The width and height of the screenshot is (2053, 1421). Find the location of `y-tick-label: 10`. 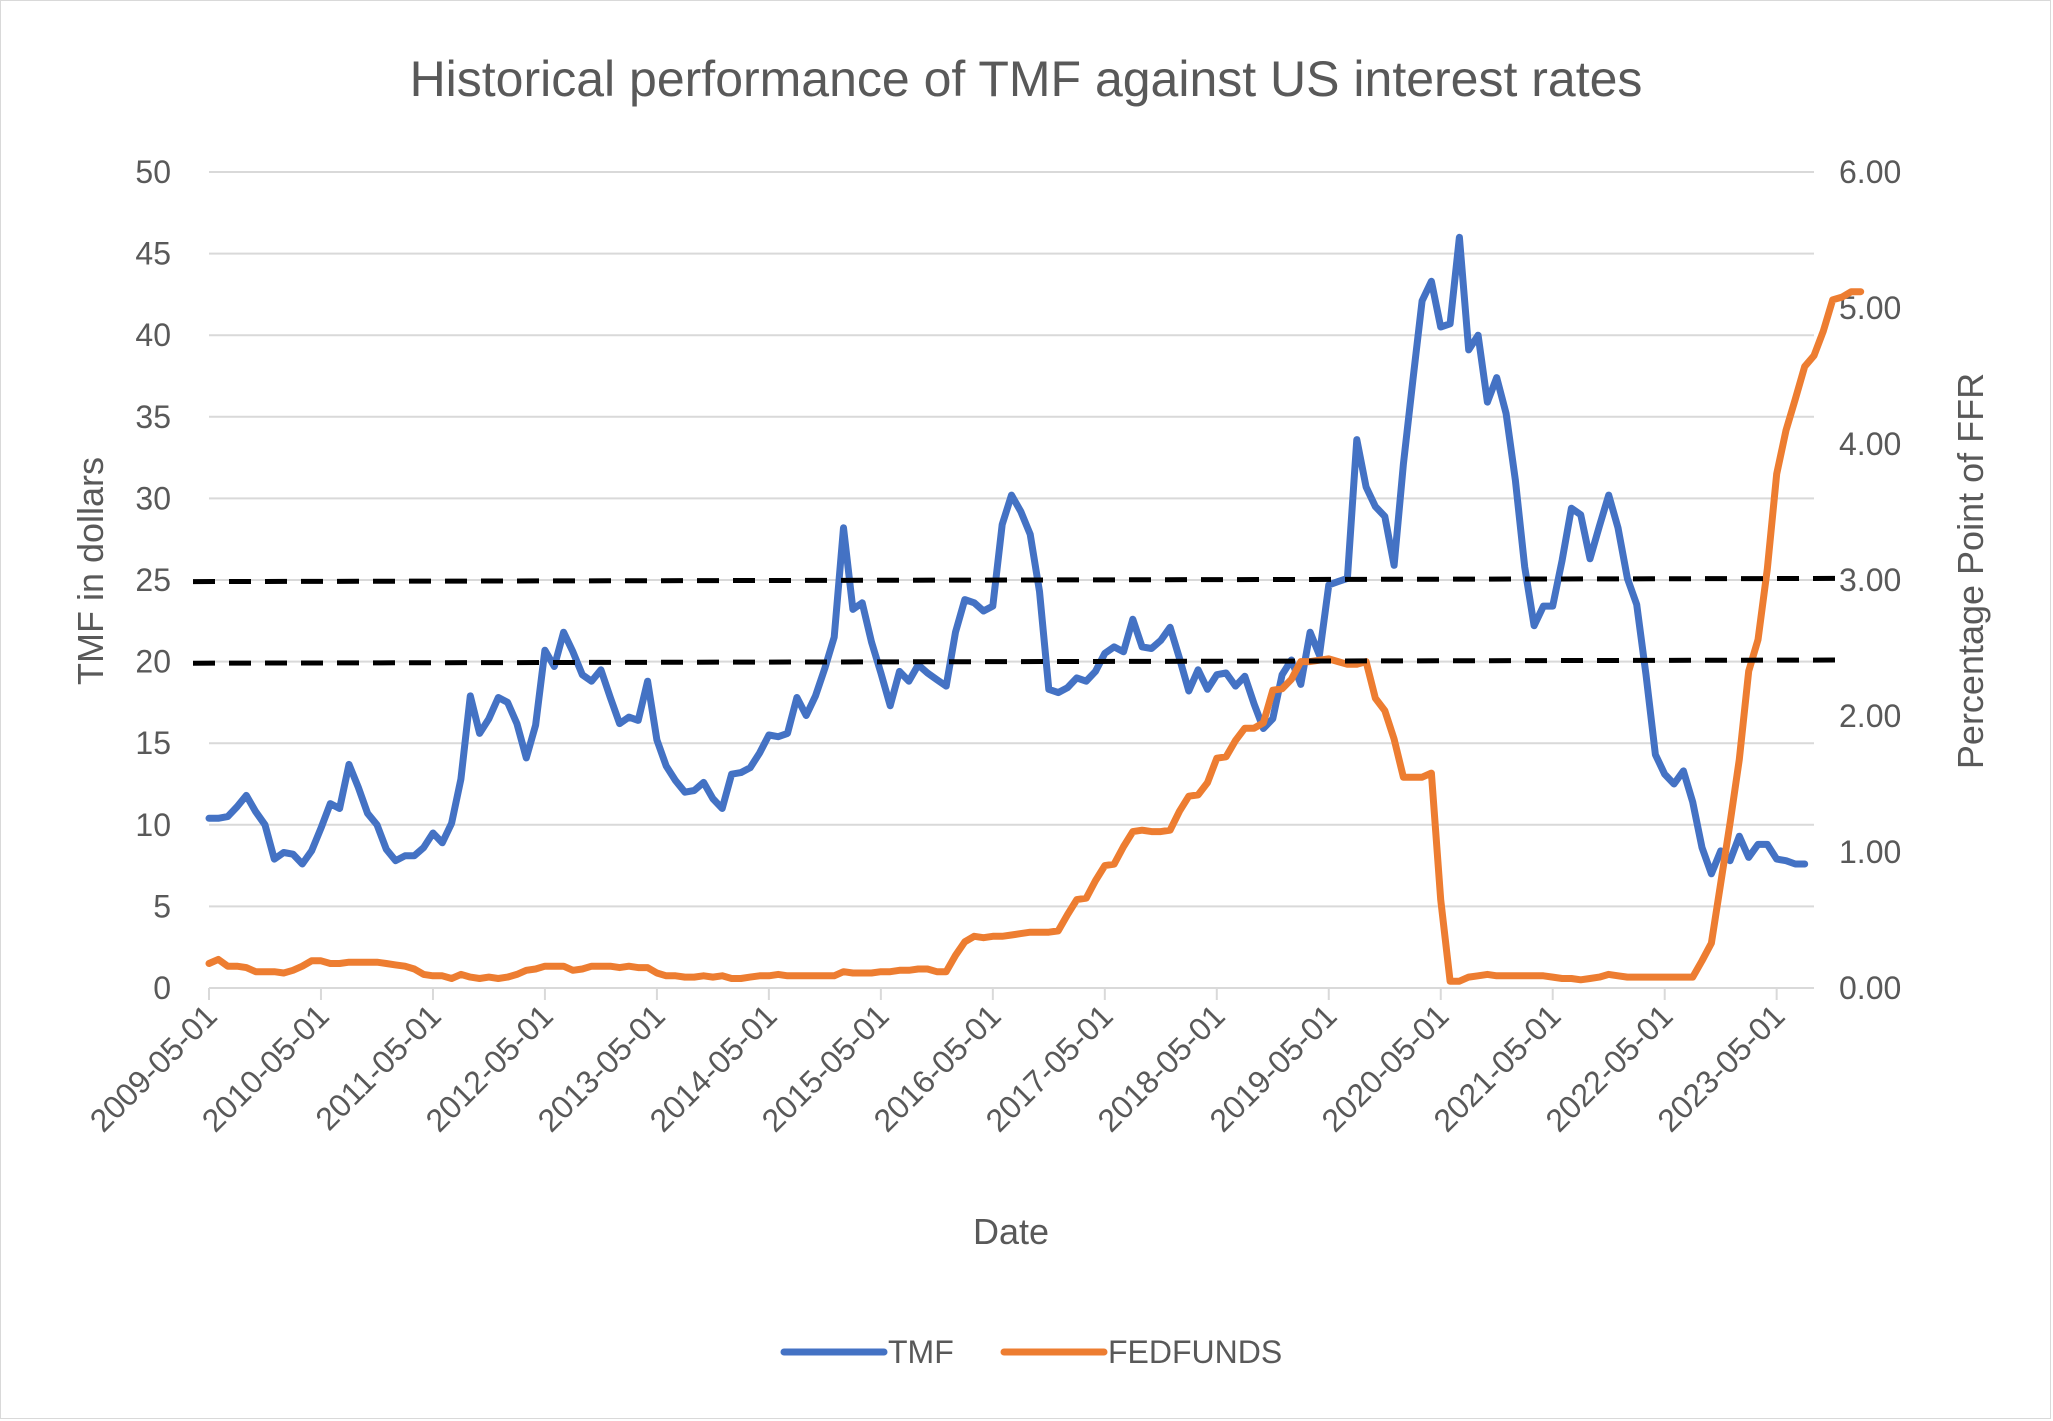

y-tick-label: 10 is located at coordinates (153, 825).